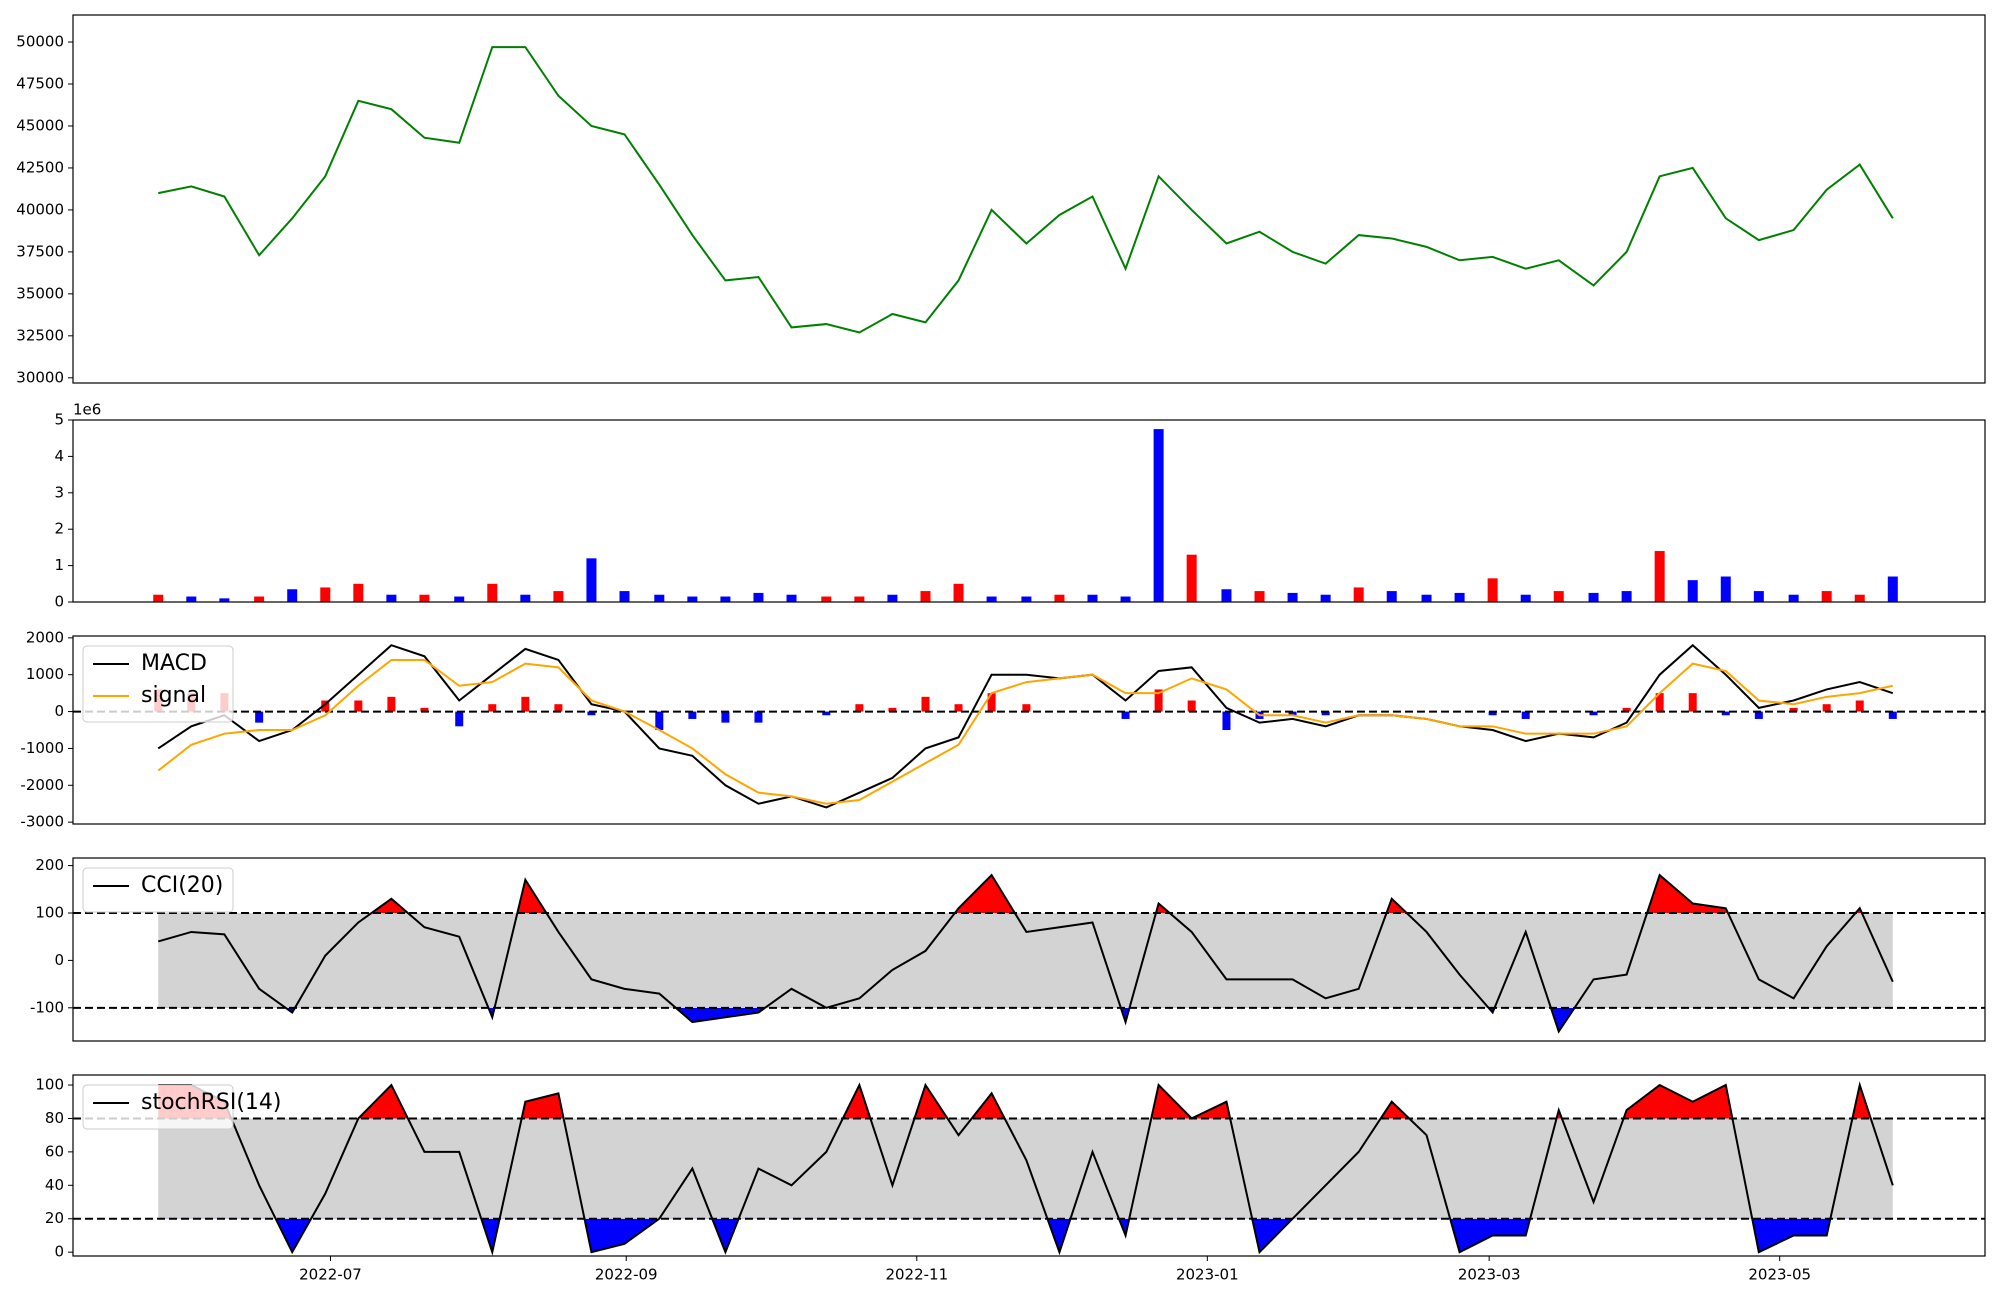 This screenshot has width=2000, height=1300. What do you see at coordinates (42, 748) in the screenshot?
I see `y-tick-label: -1000` at bounding box center [42, 748].